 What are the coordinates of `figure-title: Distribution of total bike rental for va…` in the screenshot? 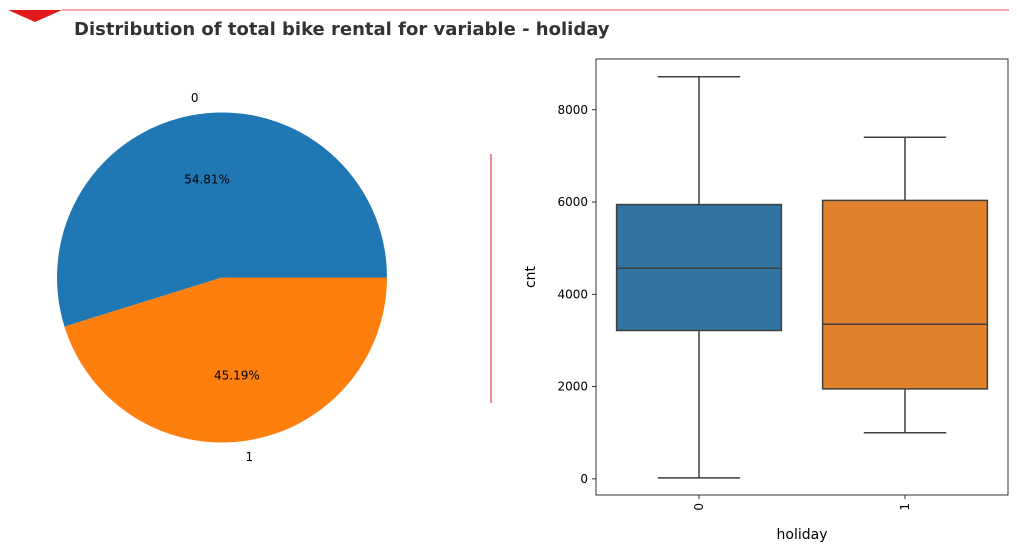 It's located at (342, 29).